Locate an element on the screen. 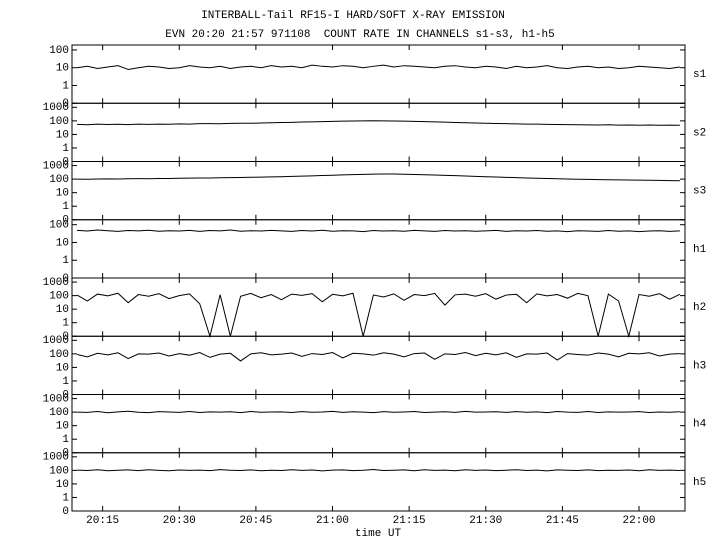 This screenshot has height=550, width=720. x-tick-label: 20:30 is located at coordinates (179, 521).